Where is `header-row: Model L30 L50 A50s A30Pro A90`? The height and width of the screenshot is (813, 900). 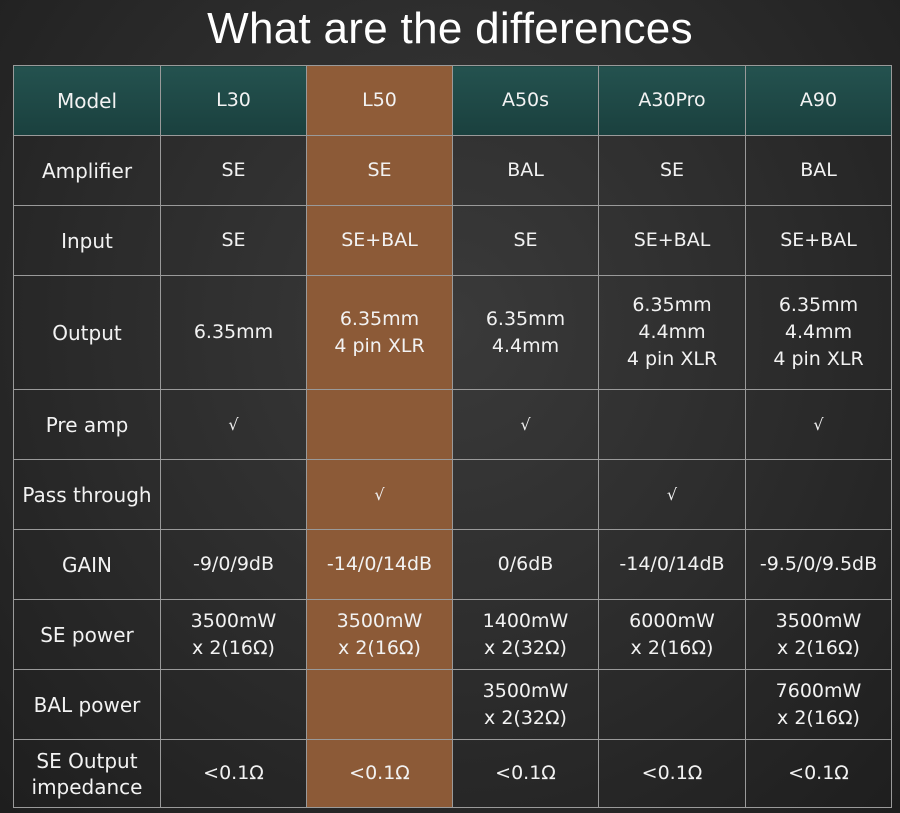
header-row: Model L30 L50 A50s A30Pro A90 is located at coordinates (452, 100).